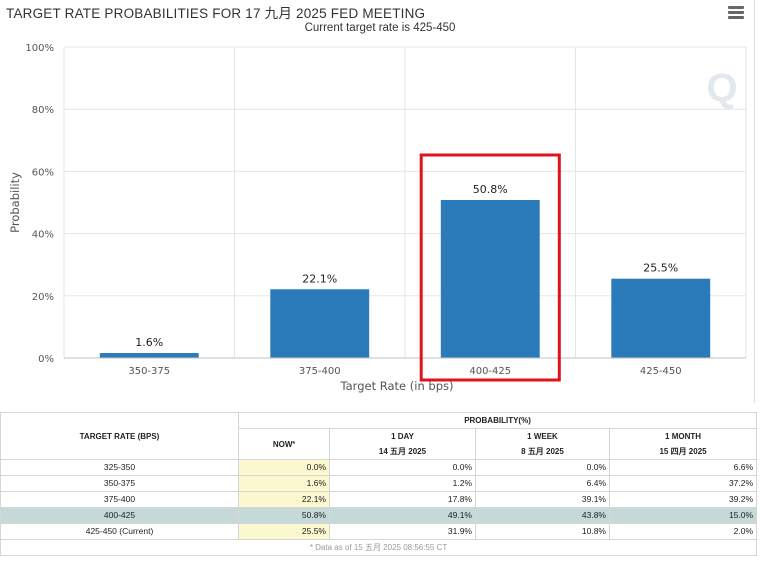 This screenshot has width=760, height=573. I want to click on cell-now: 50.8%, so click(284, 515).